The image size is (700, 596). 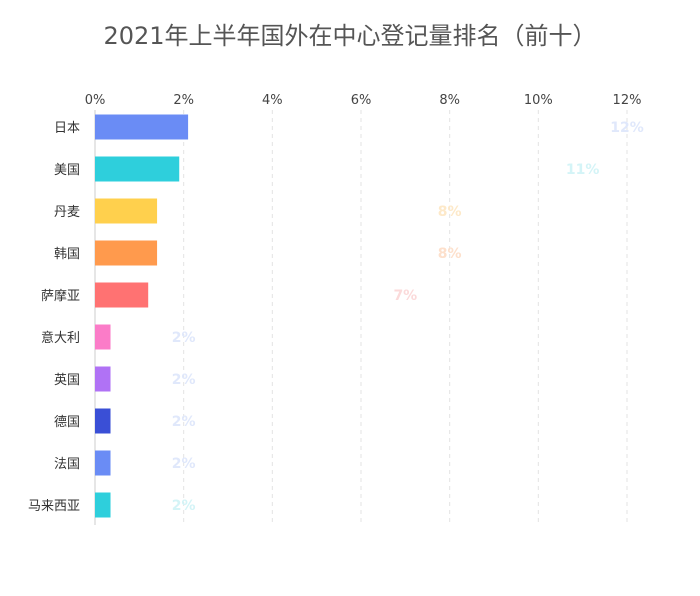 I want to click on category-label: 萨摩亚, so click(x=60, y=296).